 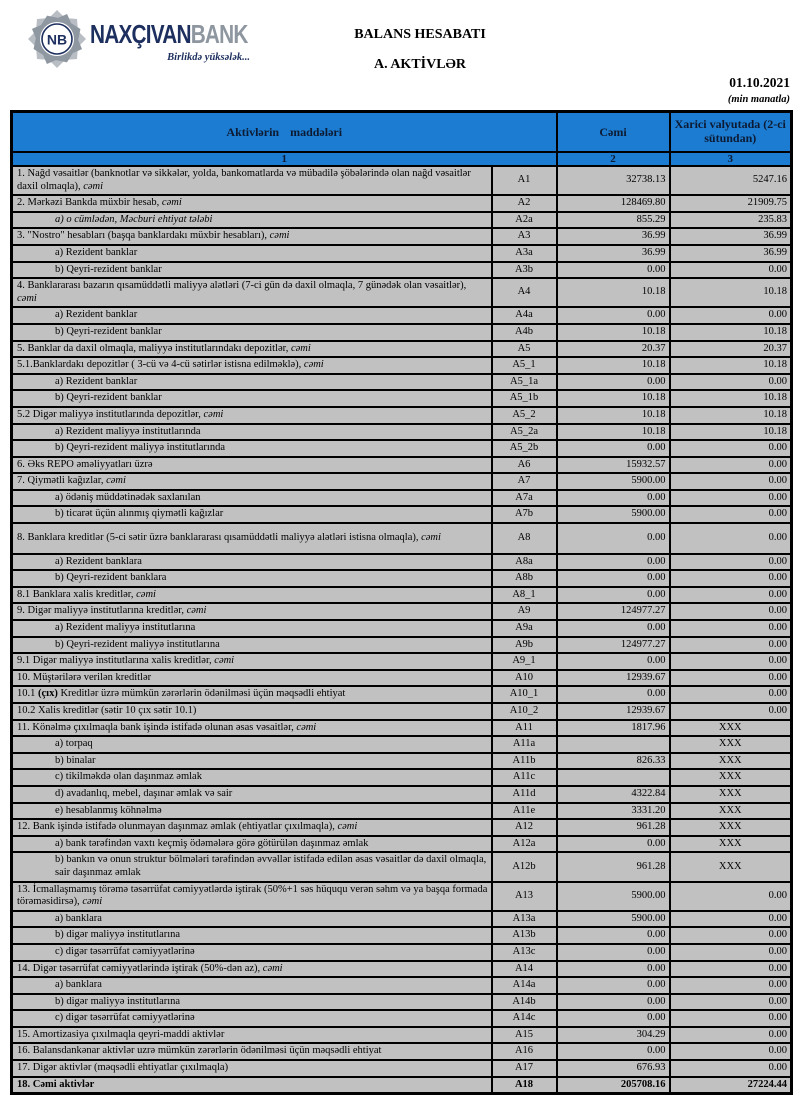 What do you see at coordinates (99, 203) in the screenshot?
I see `row-label-text: 2. Mərkəzi Bankda müxbir hesab, cəmi` at bounding box center [99, 203].